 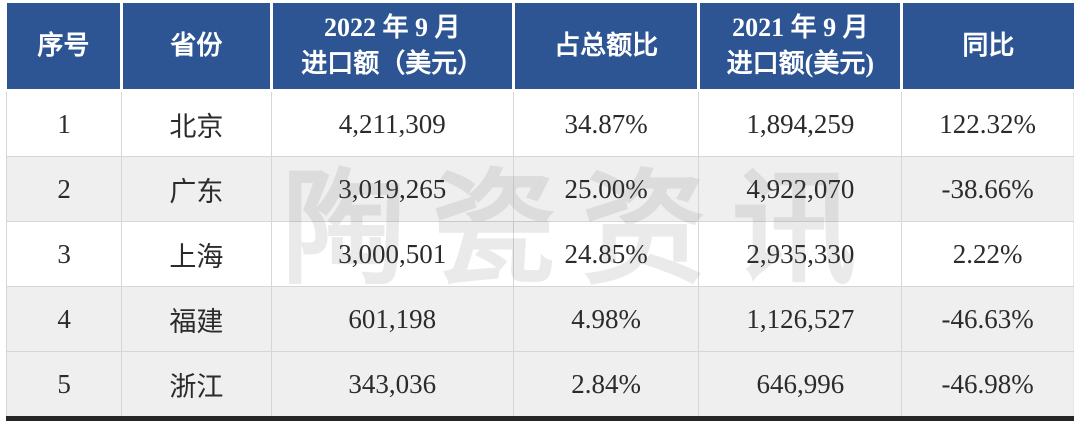 I want to click on cell-index: 1, so click(x=64, y=123).